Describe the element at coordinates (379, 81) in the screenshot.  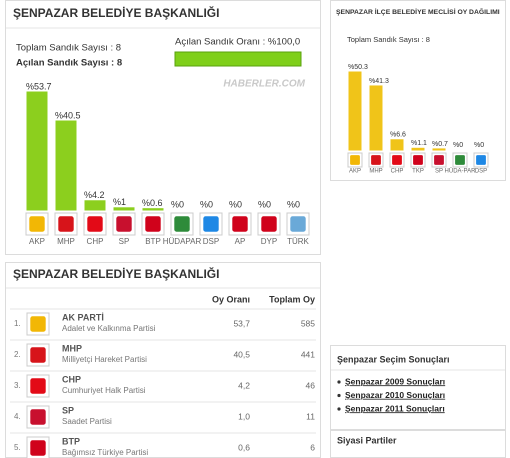
I see `value-label: %41.3` at that location.